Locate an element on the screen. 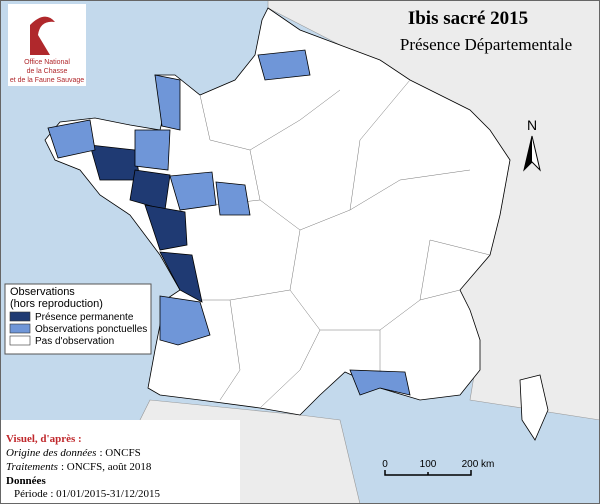 The width and height of the screenshot is (600, 504). subtitle: Présence Départementale is located at coordinates (486, 44).